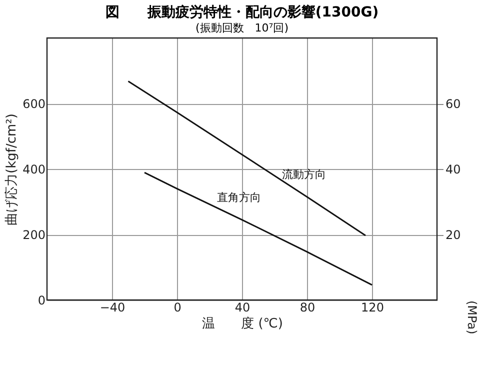 This screenshot has height=372, width=500. What do you see at coordinates (453, 104) in the screenshot?
I see `y2-tick-label: 60` at bounding box center [453, 104].